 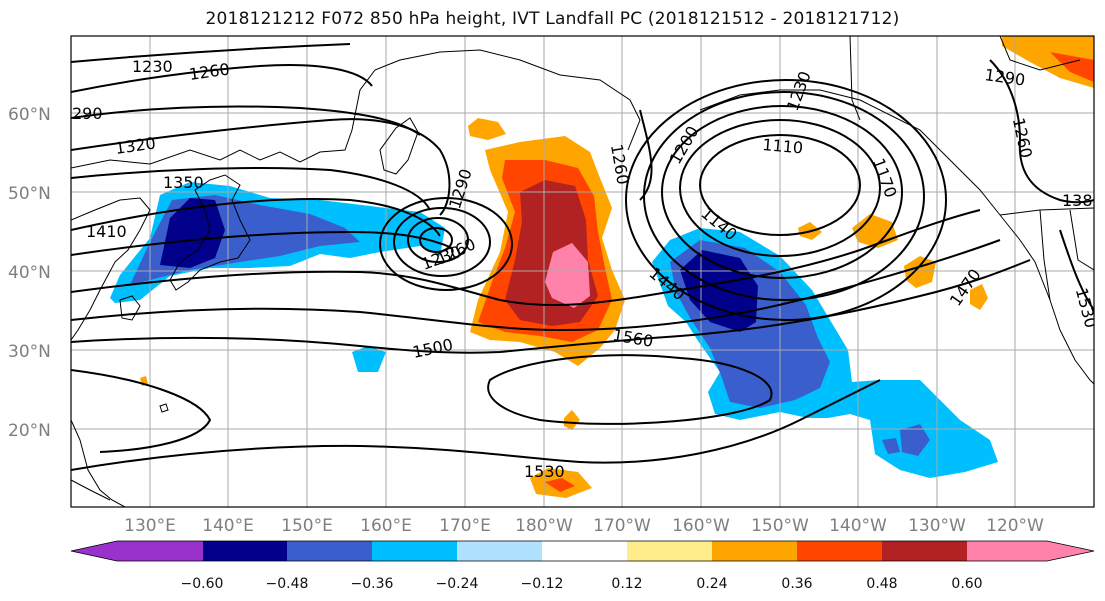 I want to click on colorbar-tick-label: 0.48, so click(x=881, y=584).